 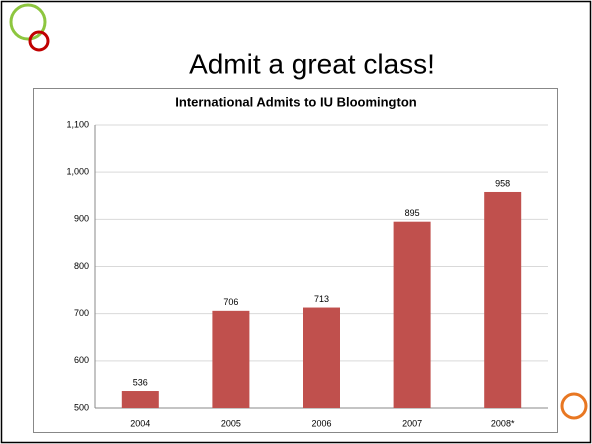 What do you see at coordinates (77, 124) in the screenshot?
I see `y-tick-label: 1,100` at bounding box center [77, 124].